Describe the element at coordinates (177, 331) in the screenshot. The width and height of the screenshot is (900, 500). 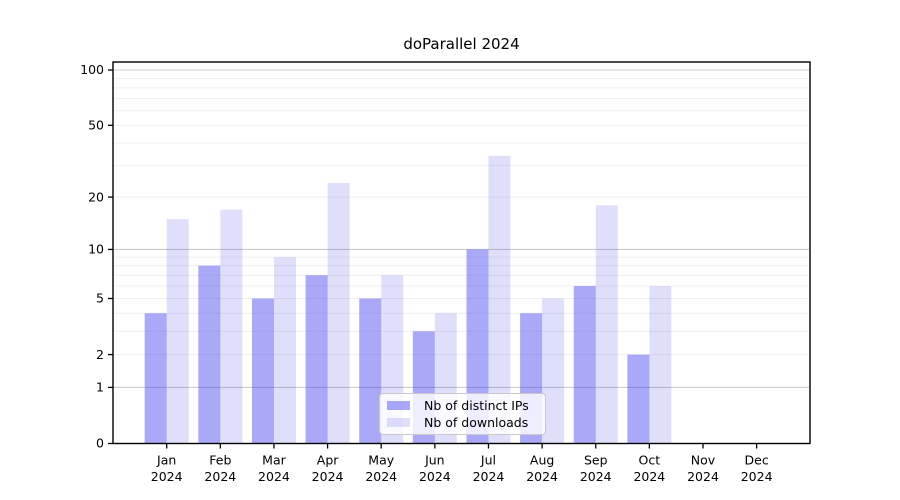
I see `bar-downloads-jan` at that location.